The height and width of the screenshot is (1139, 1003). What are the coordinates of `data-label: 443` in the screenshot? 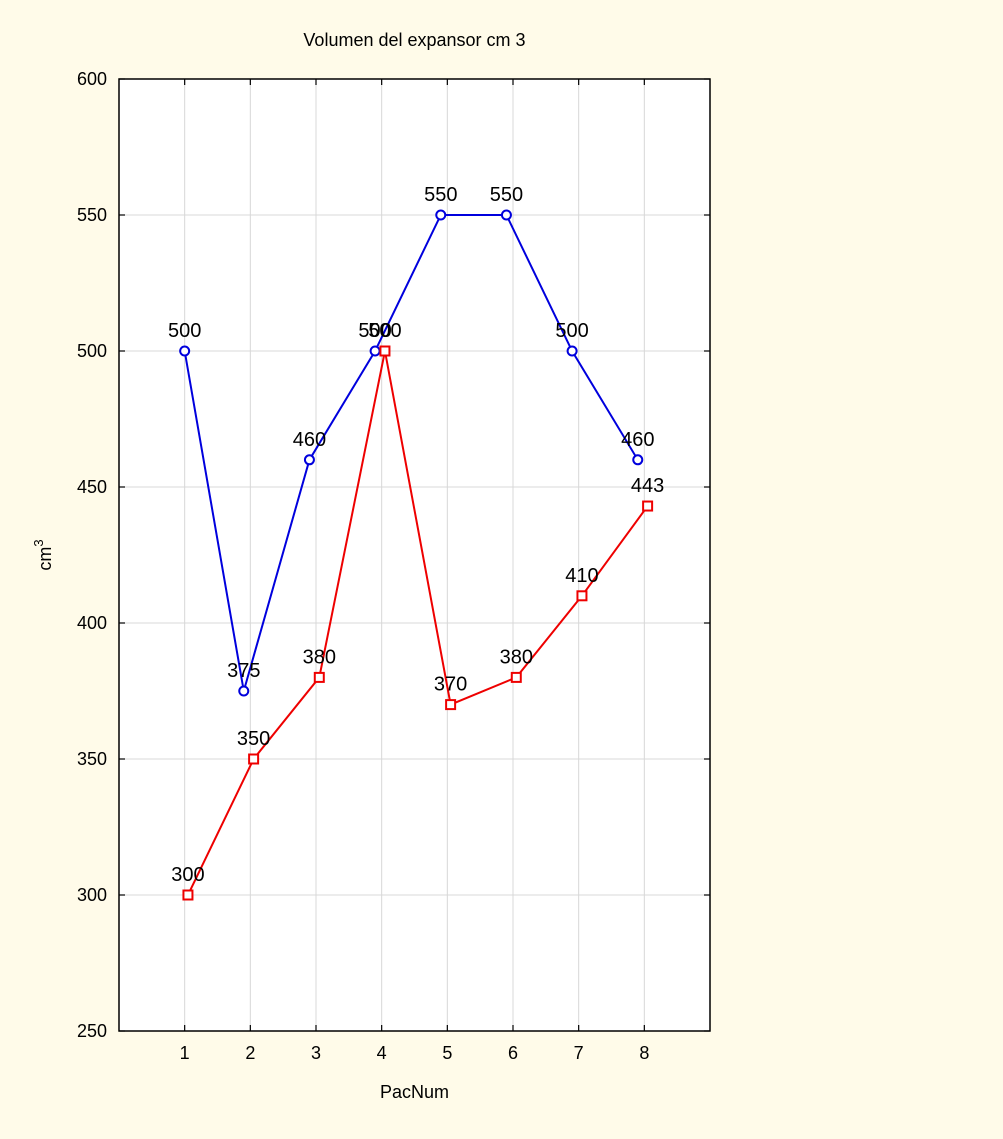 It's located at (647, 486).